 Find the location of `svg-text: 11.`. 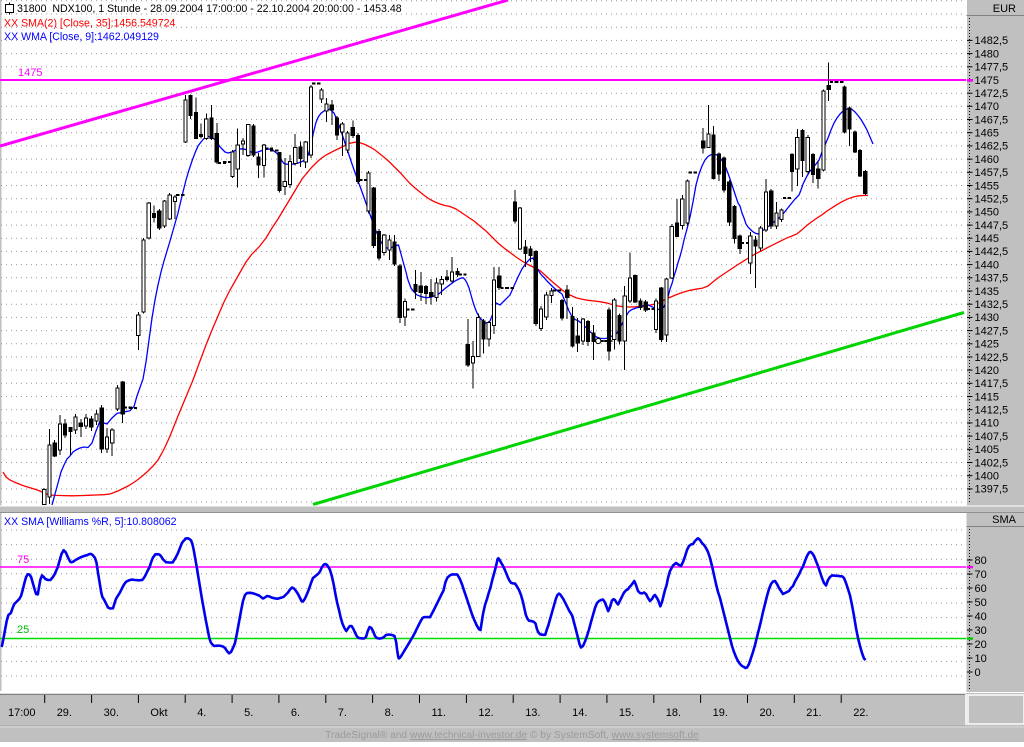

svg-text: 11. is located at coordinates (439, 713).